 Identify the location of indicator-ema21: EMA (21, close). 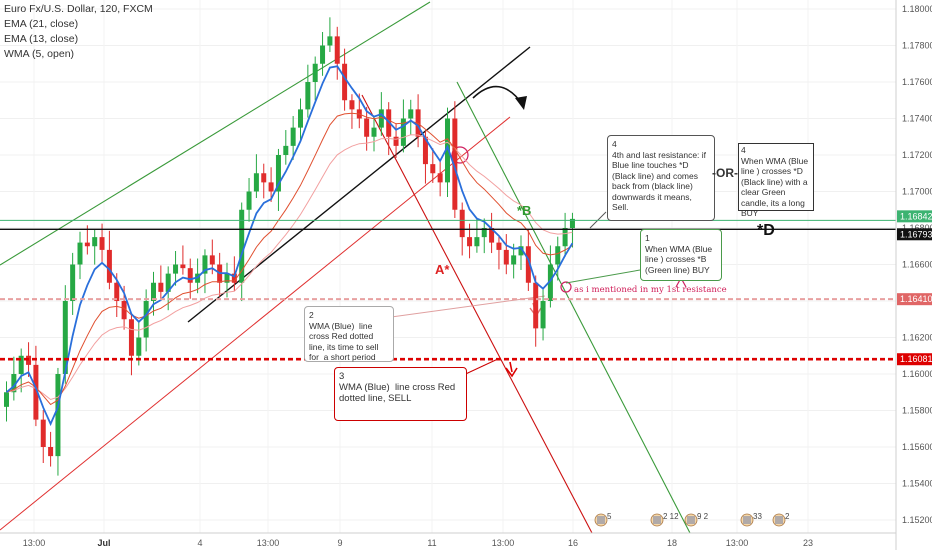
(41, 24).